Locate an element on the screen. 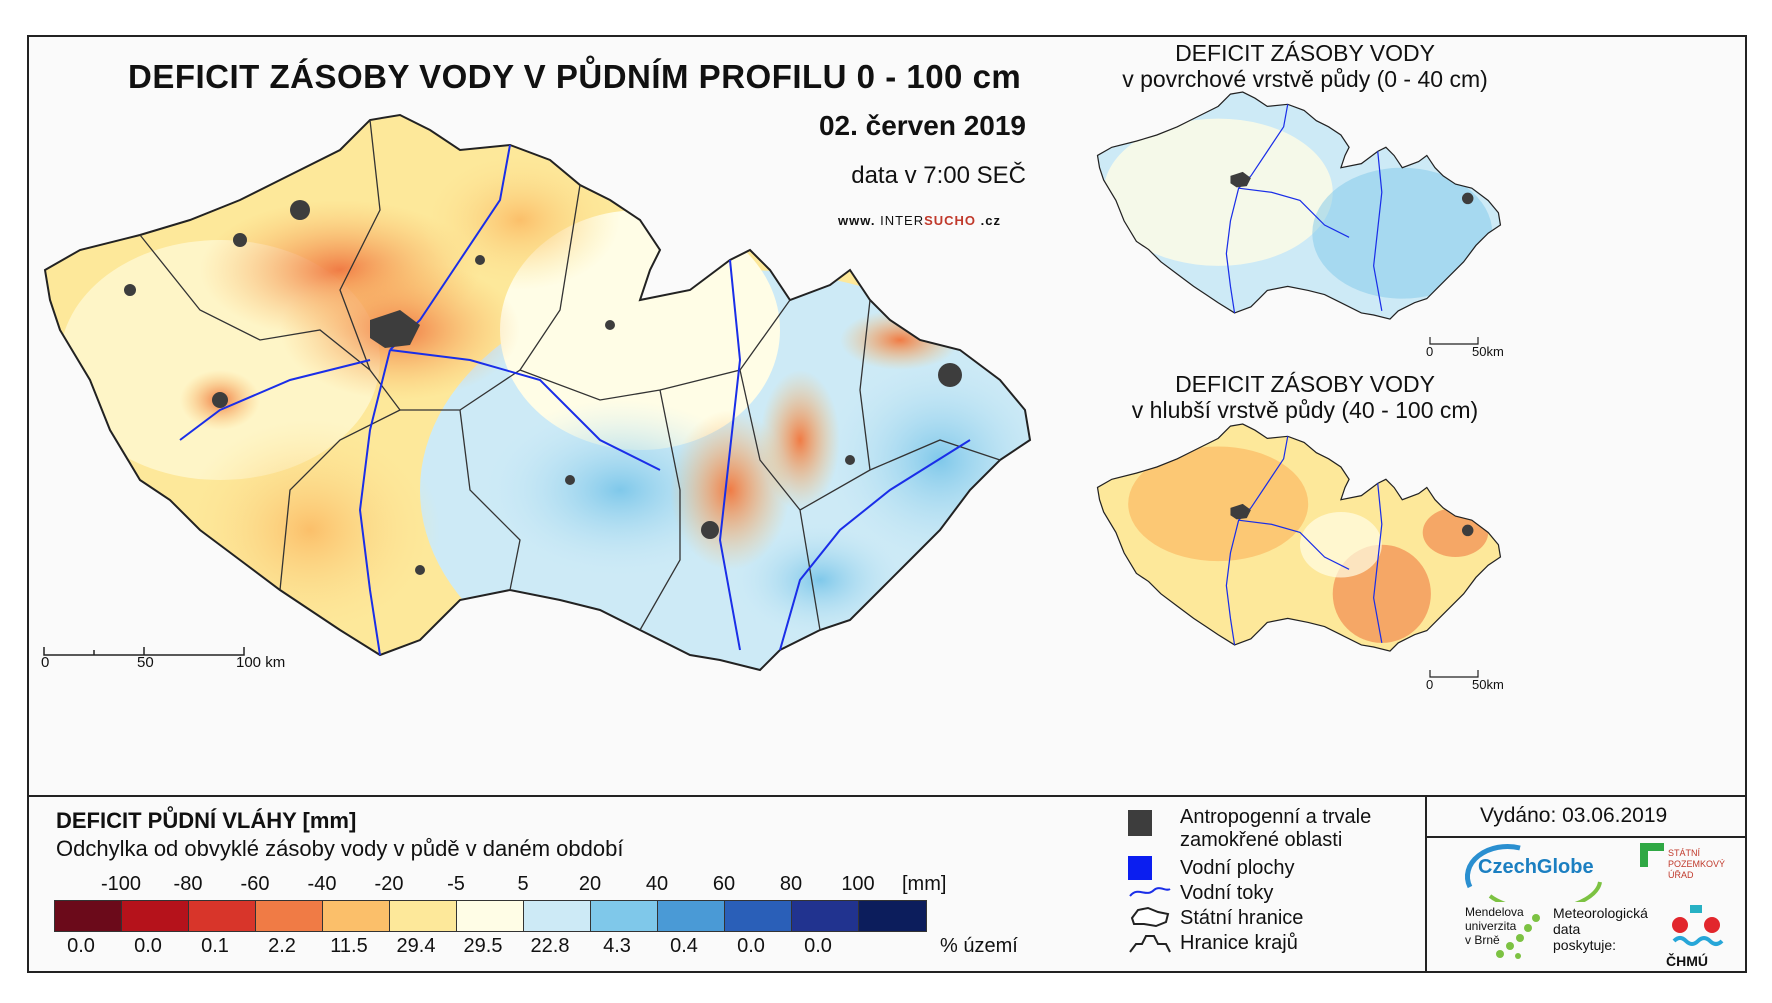 Image resolution: width=1772 pixels, height=1003 pixels. legend-percent: 0.1 is located at coordinates (215, 946).